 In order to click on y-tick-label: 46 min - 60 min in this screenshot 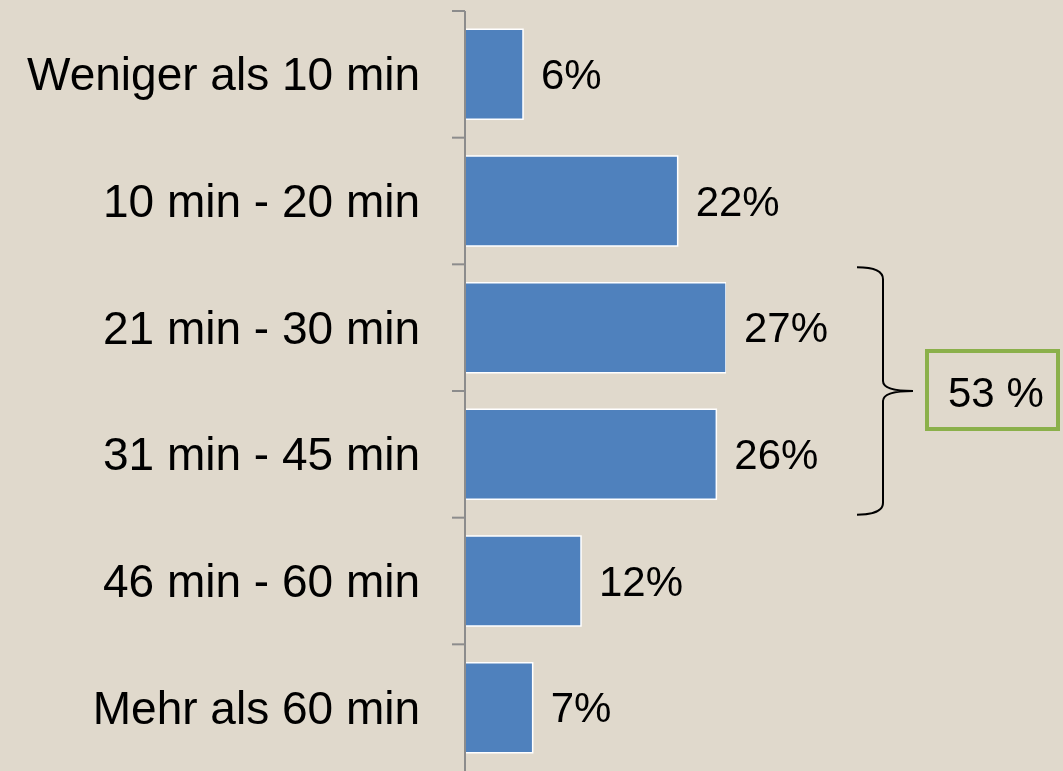, I will do `click(261, 581)`.